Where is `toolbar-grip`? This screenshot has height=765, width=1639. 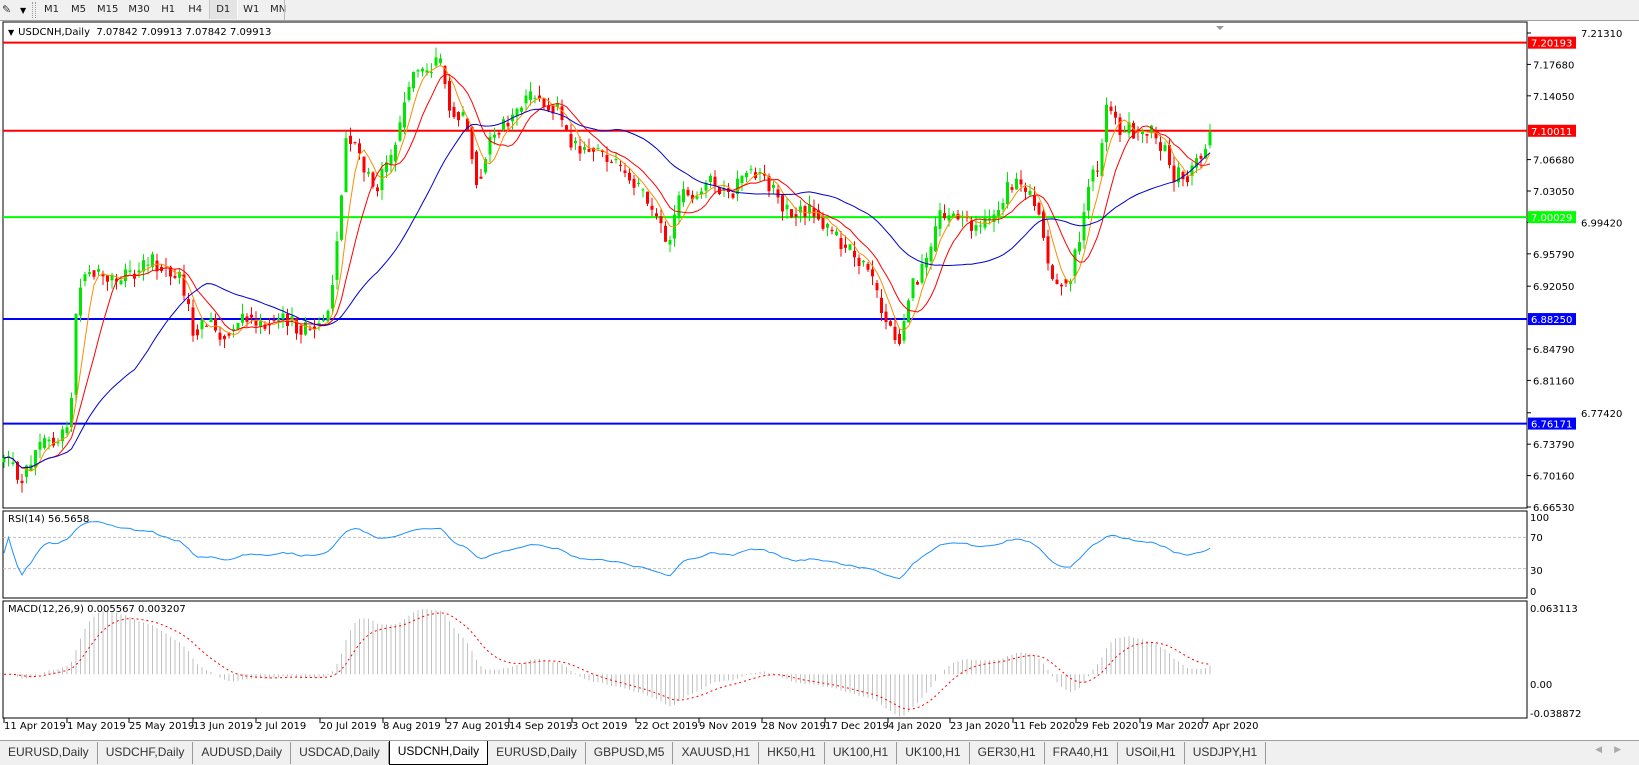 toolbar-grip is located at coordinates (34, 10).